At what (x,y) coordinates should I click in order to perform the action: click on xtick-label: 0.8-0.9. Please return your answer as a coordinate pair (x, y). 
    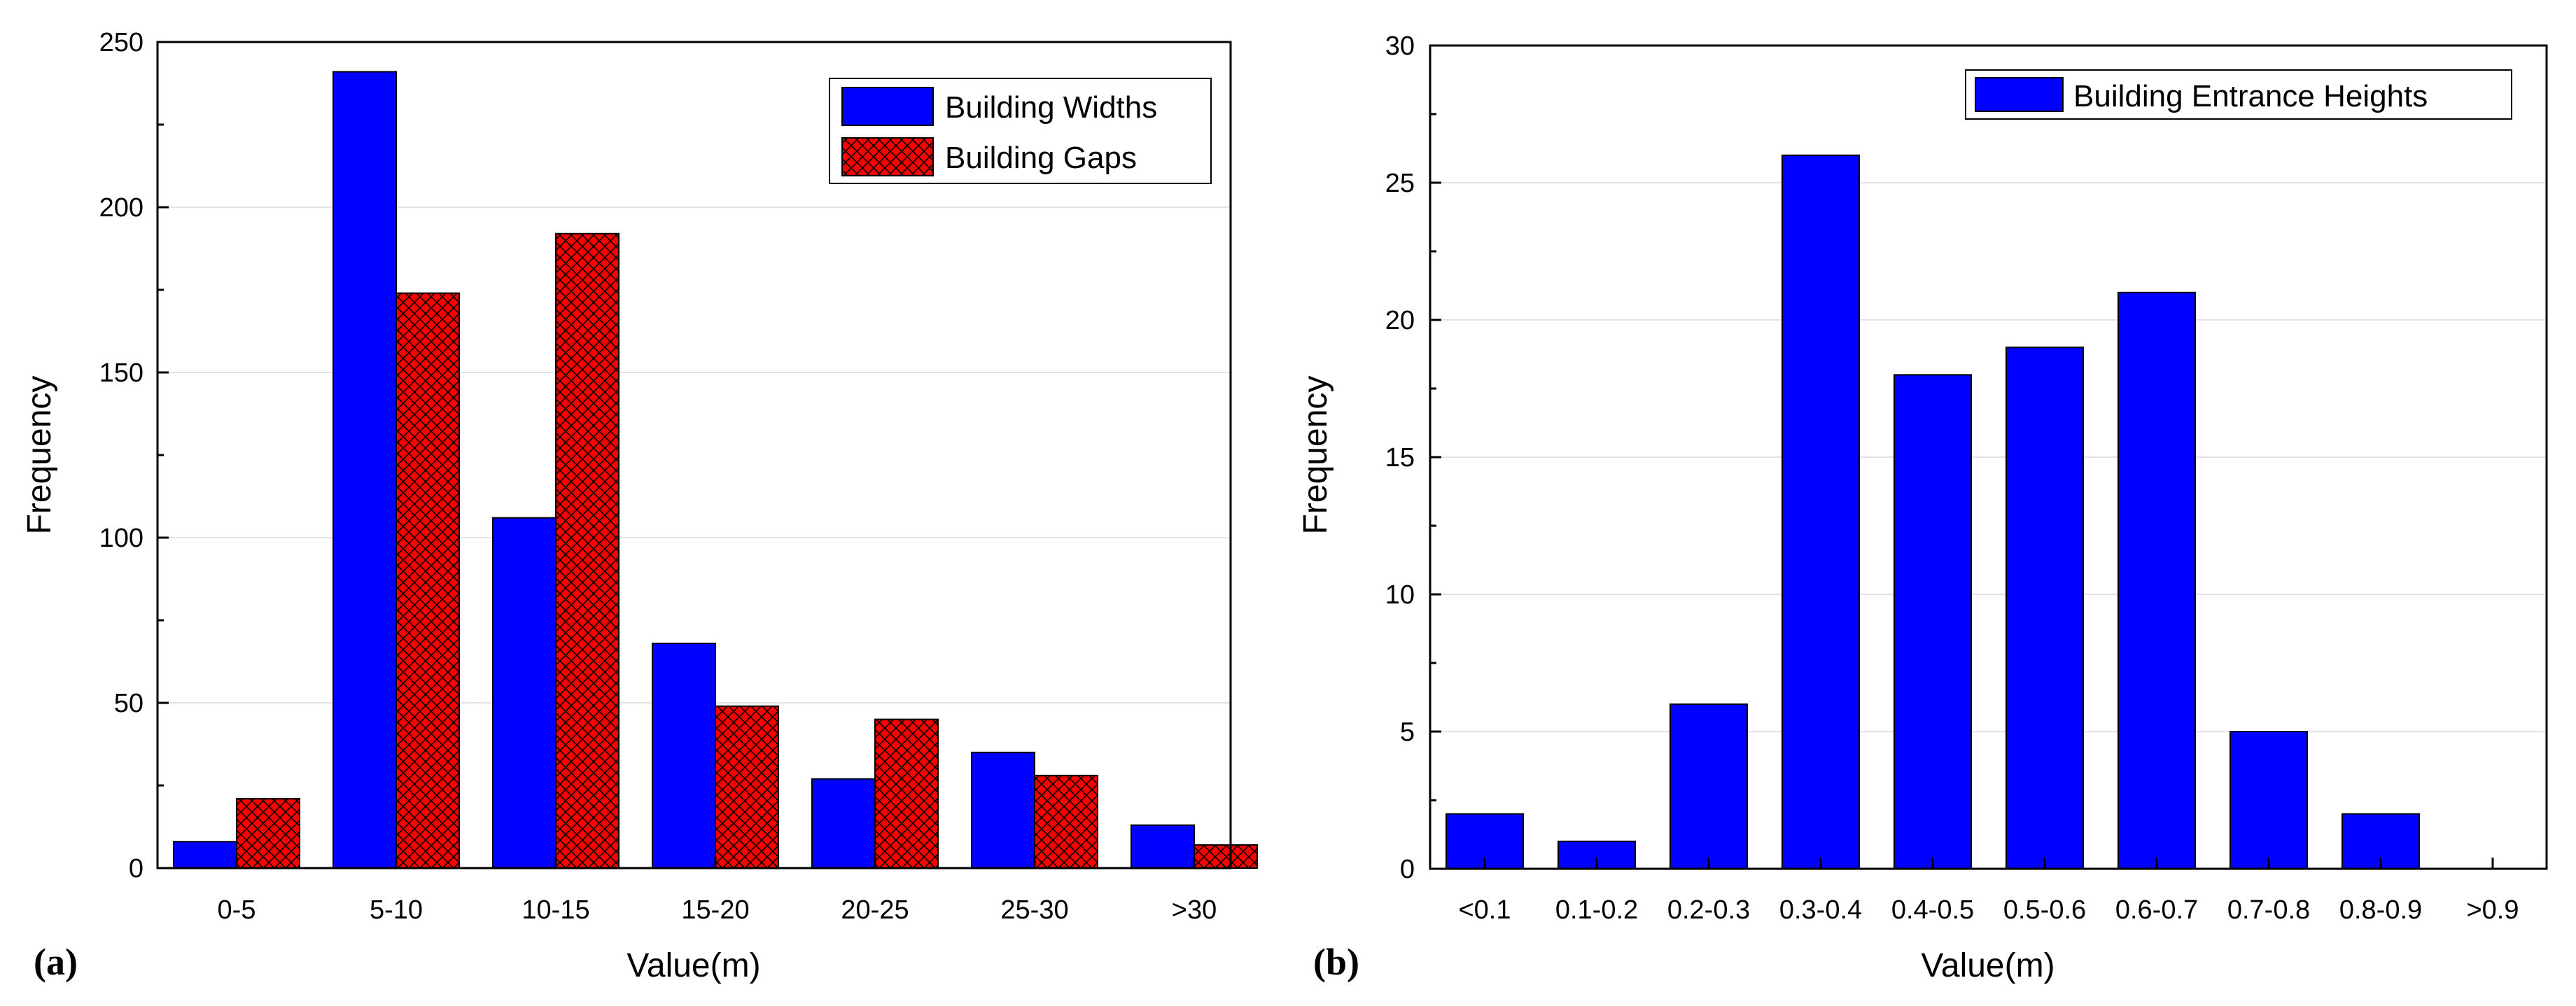
    Looking at the image, I should click on (2380, 910).